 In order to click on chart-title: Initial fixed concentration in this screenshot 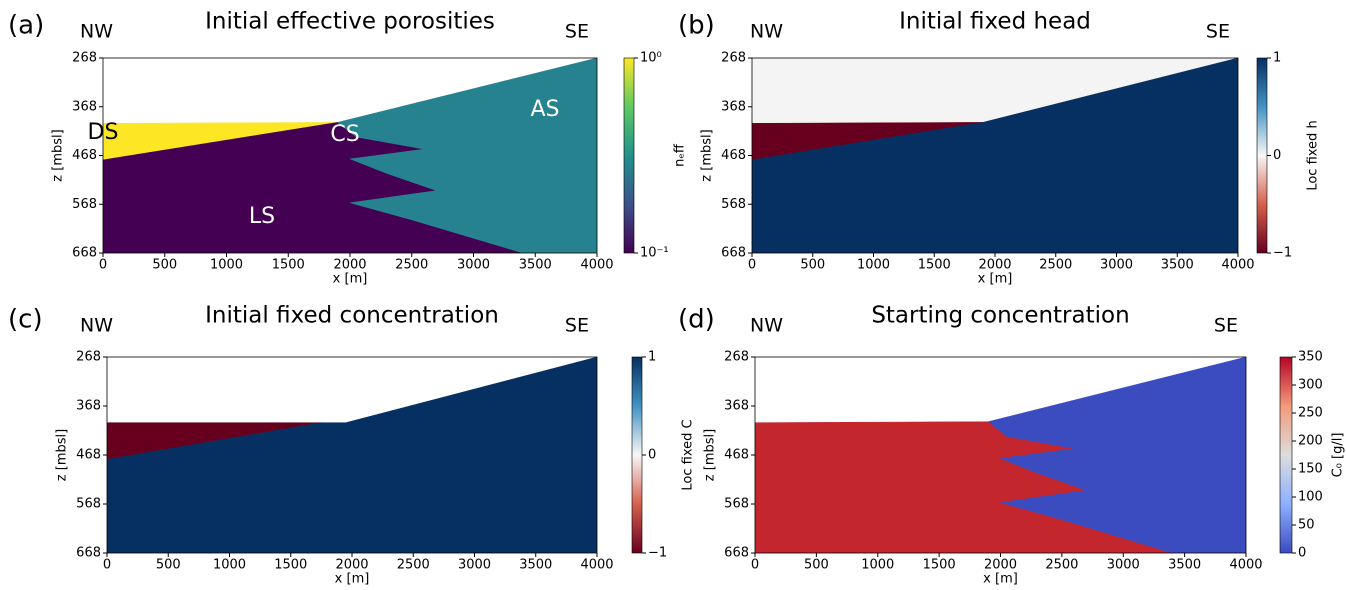, I will do `click(352, 316)`.